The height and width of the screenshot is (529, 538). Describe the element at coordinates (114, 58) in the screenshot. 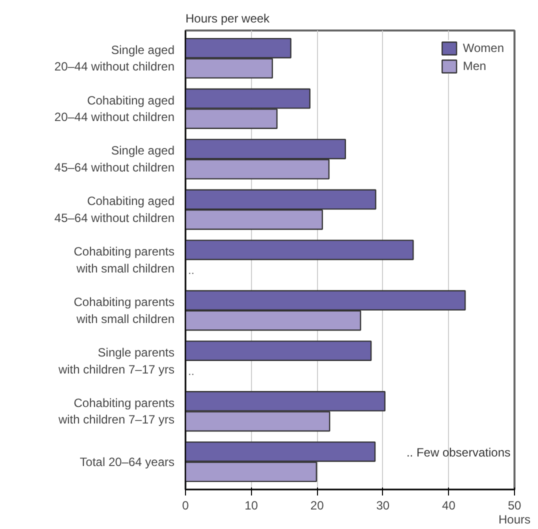

I see `y-tick-label: Single aged 20–44 without children` at that location.